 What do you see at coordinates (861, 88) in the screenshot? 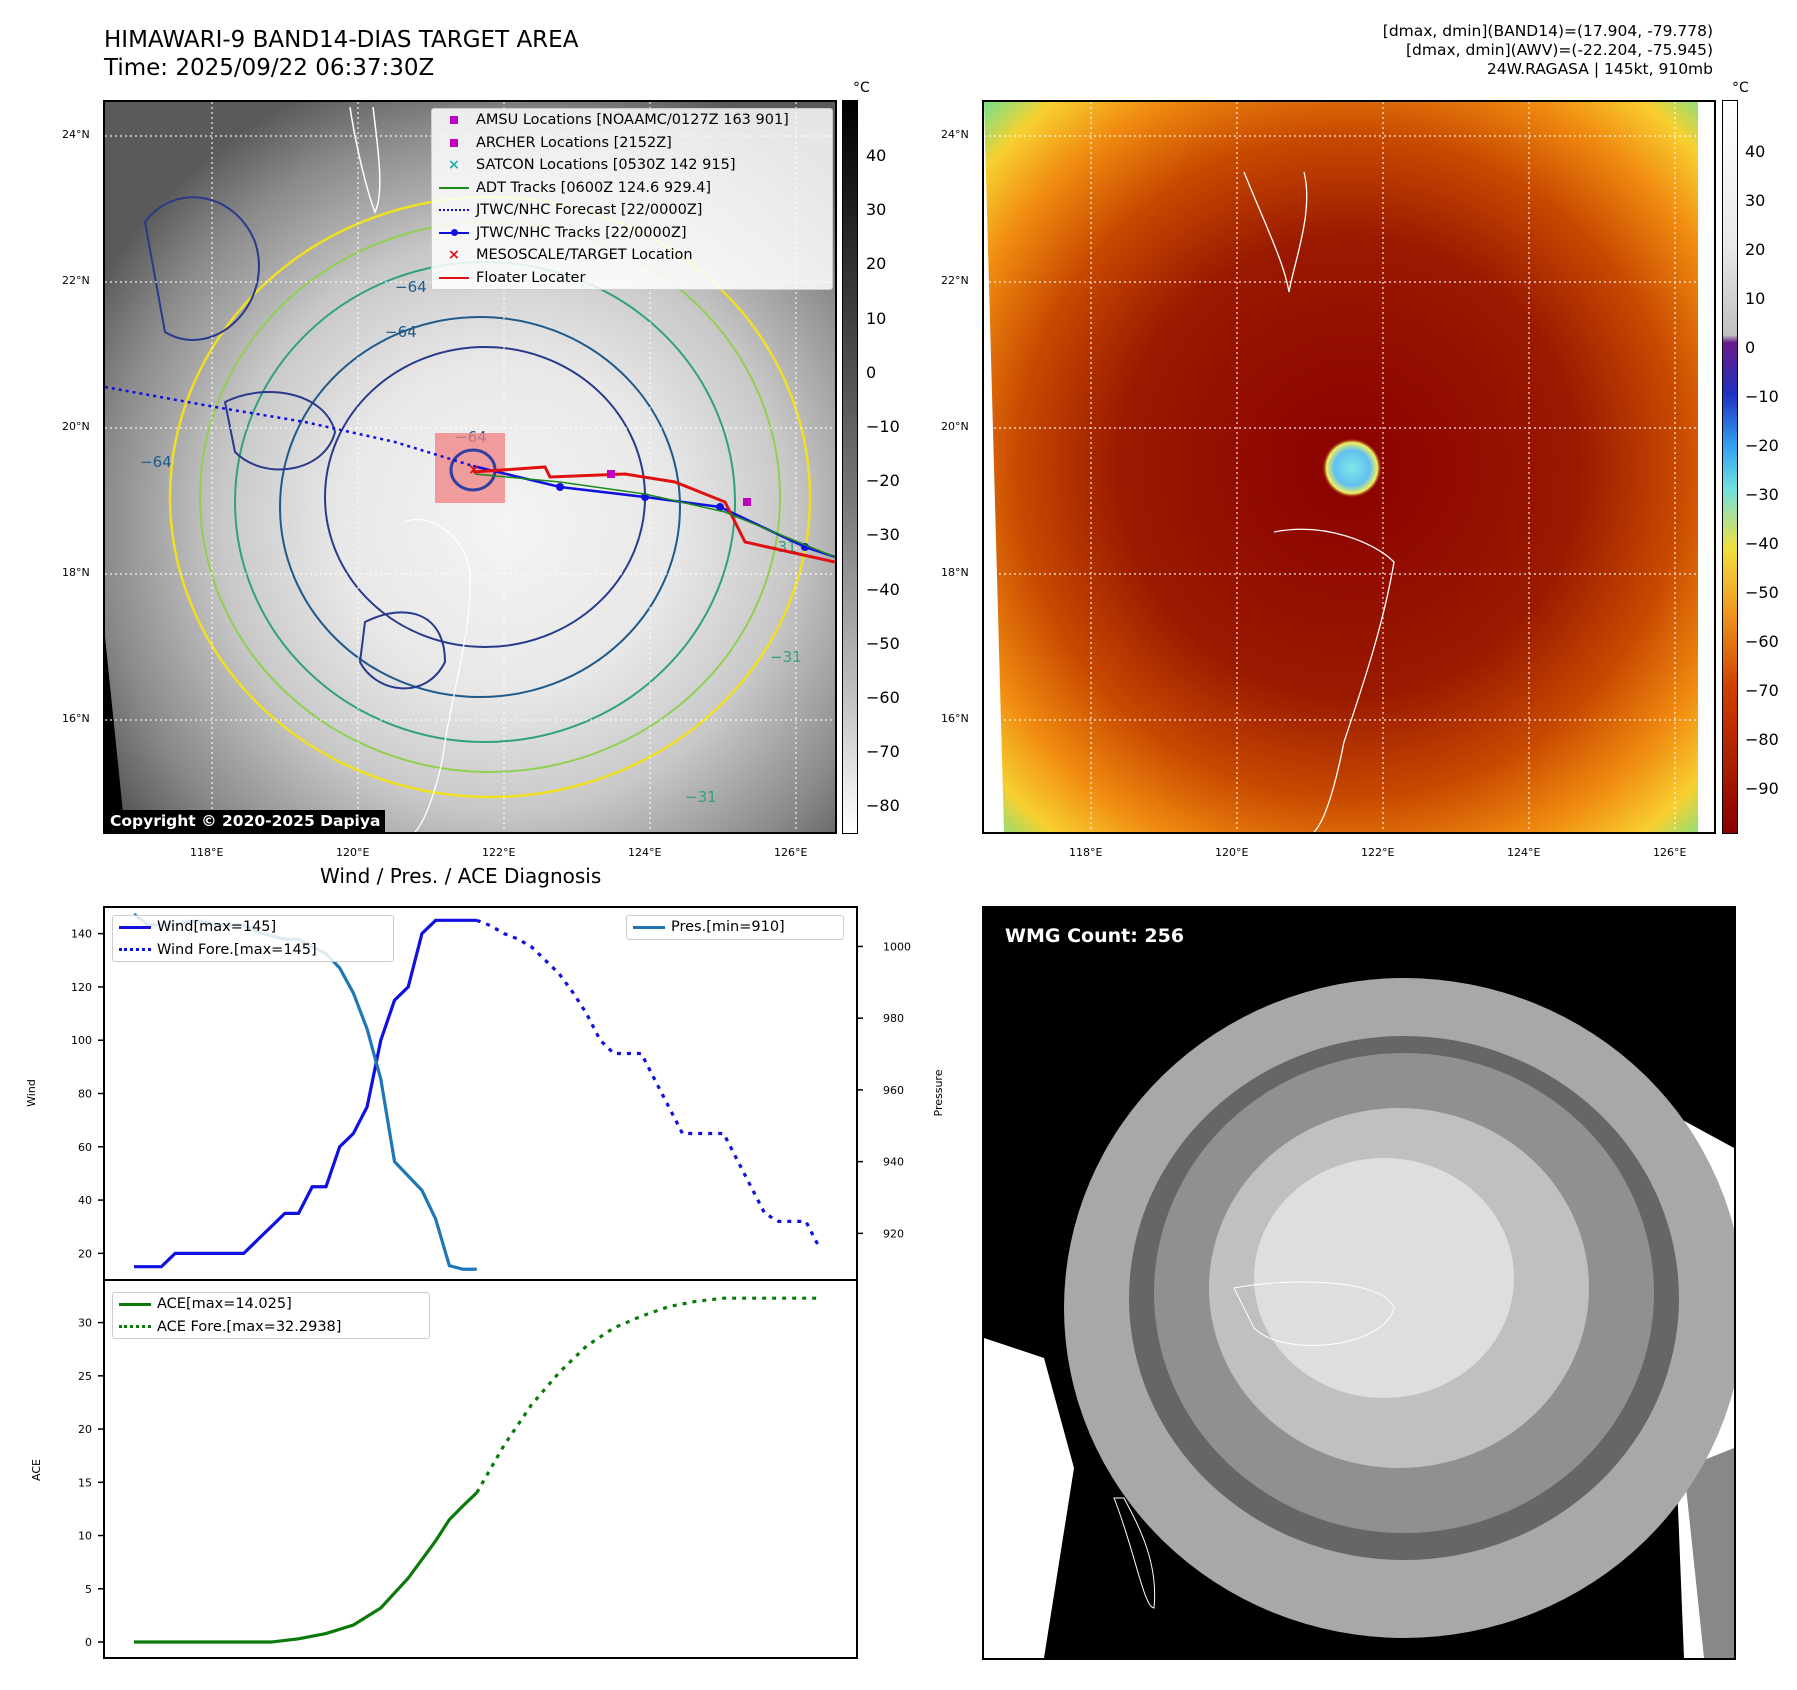
I see `ir-colorbar-unit: °C` at bounding box center [861, 88].